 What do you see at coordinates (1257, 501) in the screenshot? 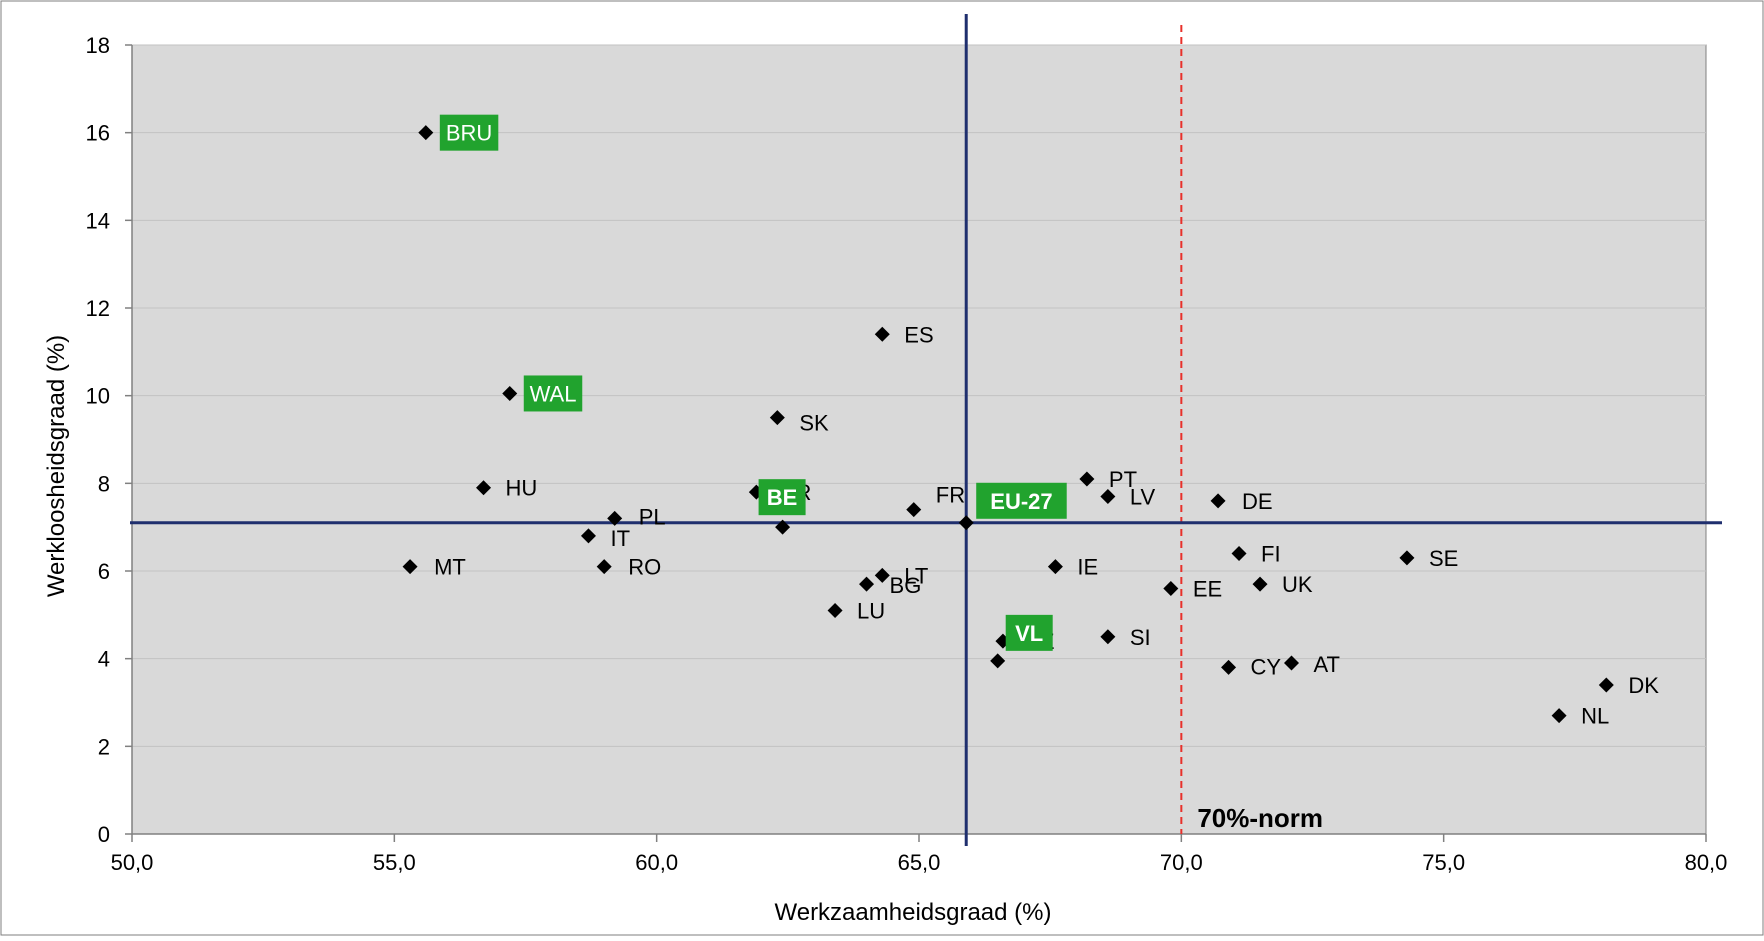
I see `data-label: DE` at bounding box center [1257, 501].